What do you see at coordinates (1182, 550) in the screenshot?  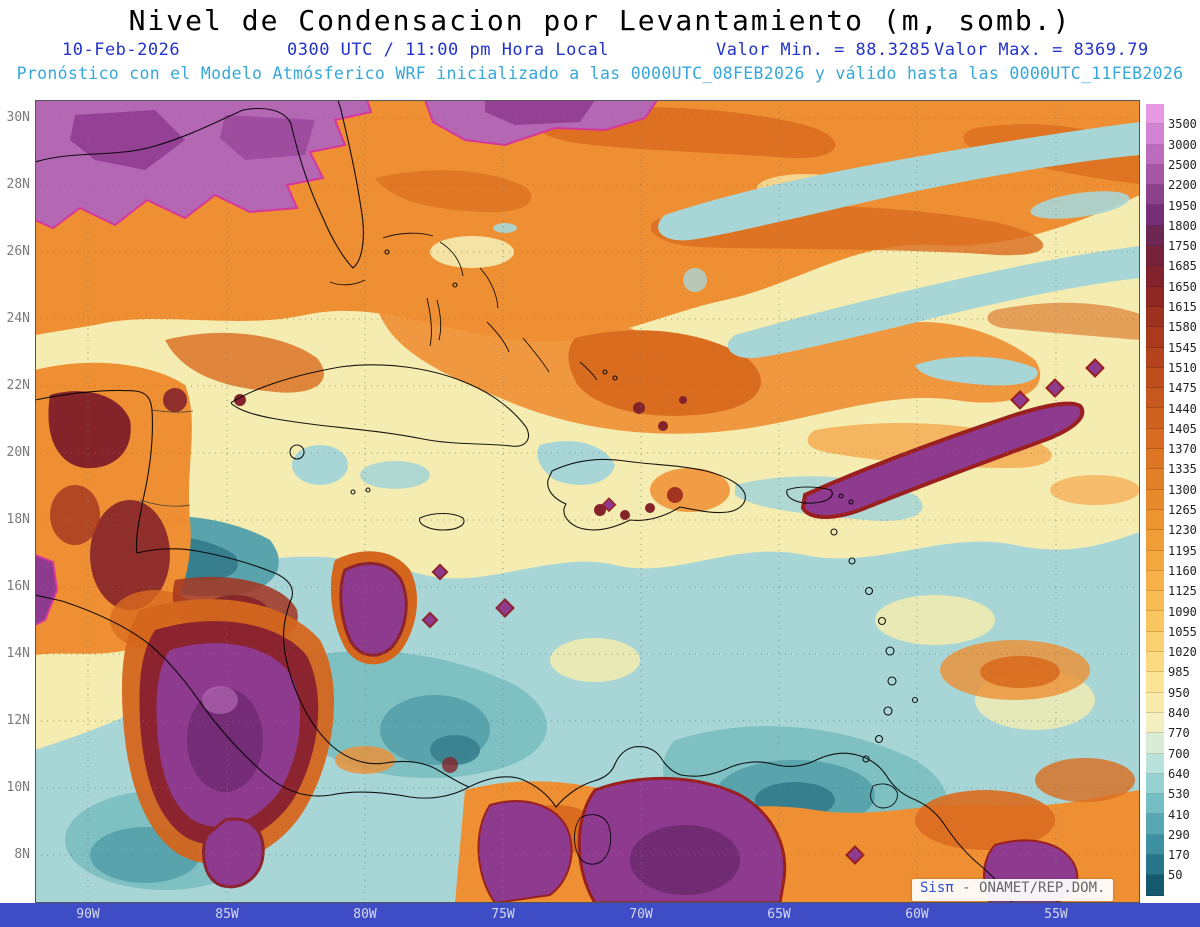 I see `colorbar-tick-label: 1195` at bounding box center [1182, 550].